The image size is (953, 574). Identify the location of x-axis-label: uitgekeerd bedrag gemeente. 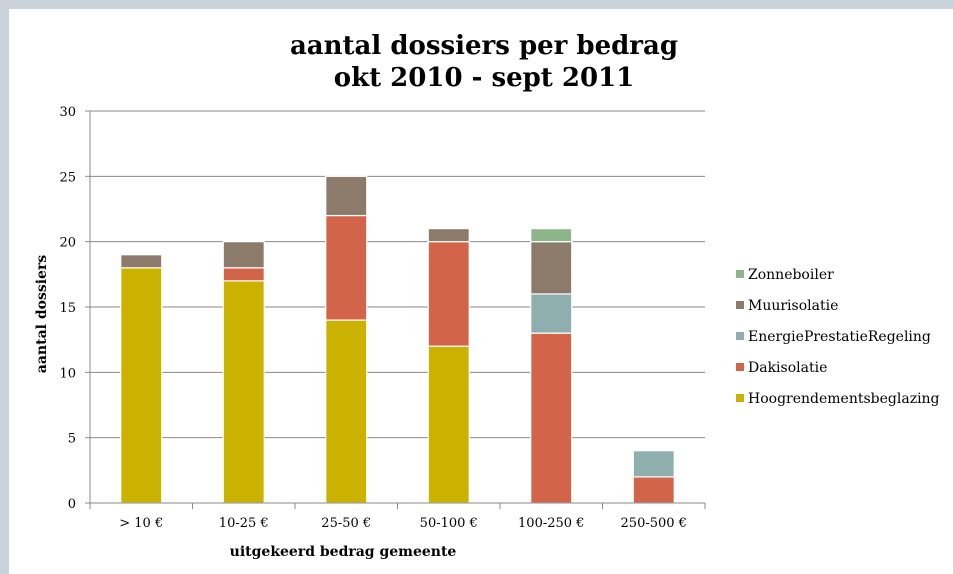
(343, 552).